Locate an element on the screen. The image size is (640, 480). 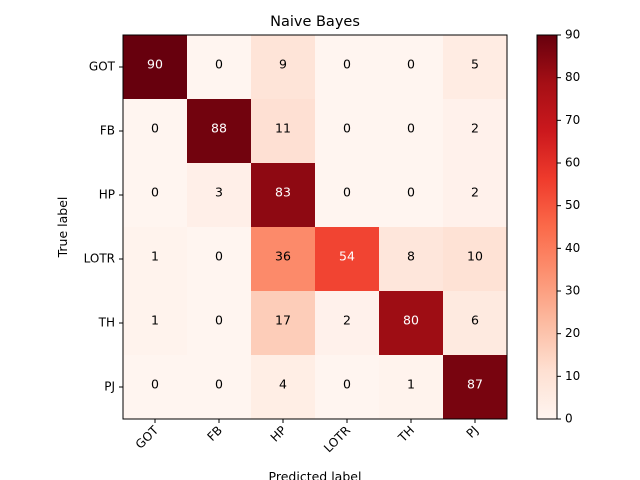
colorbar-tick-label: 30 is located at coordinates (572, 291).